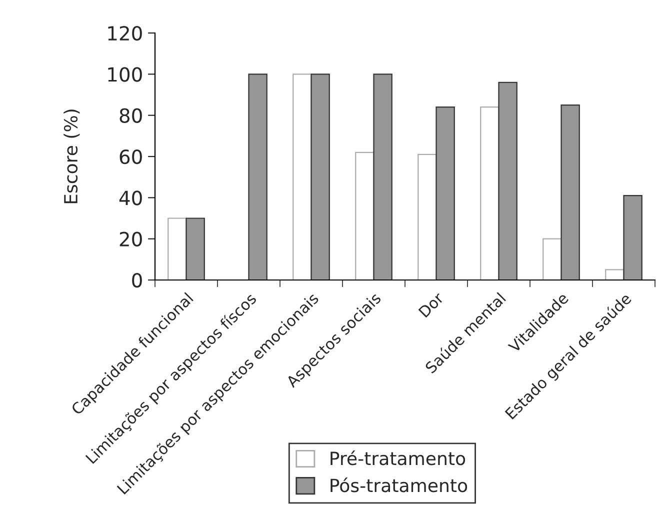 This screenshot has width=659, height=512. Describe the element at coordinates (398, 458) in the screenshot. I see `legend-label: Pré-tratamento` at that location.